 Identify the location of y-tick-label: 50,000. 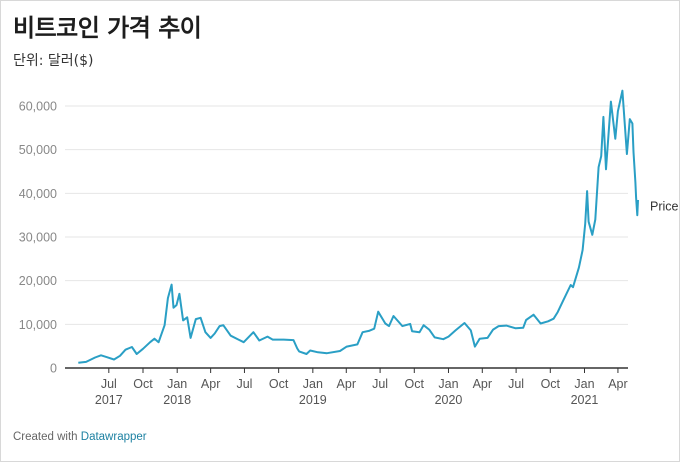
(38, 150).